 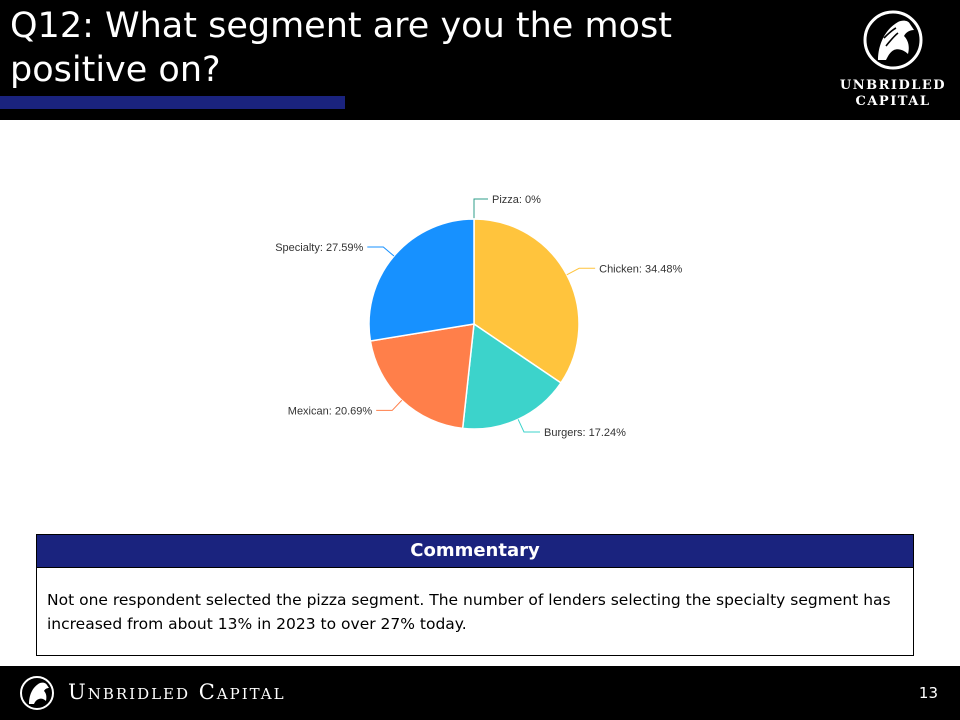 I want to click on brand-name-line1: UNBRIDLED, so click(x=893, y=85).